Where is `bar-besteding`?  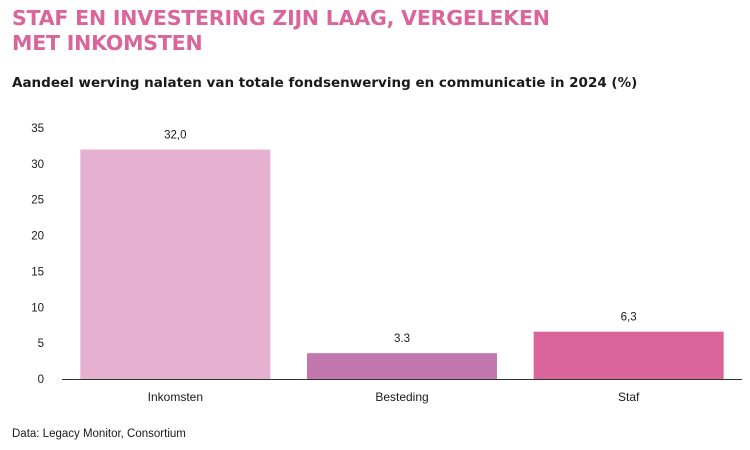
bar-besteding is located at coordinates (402, 366).